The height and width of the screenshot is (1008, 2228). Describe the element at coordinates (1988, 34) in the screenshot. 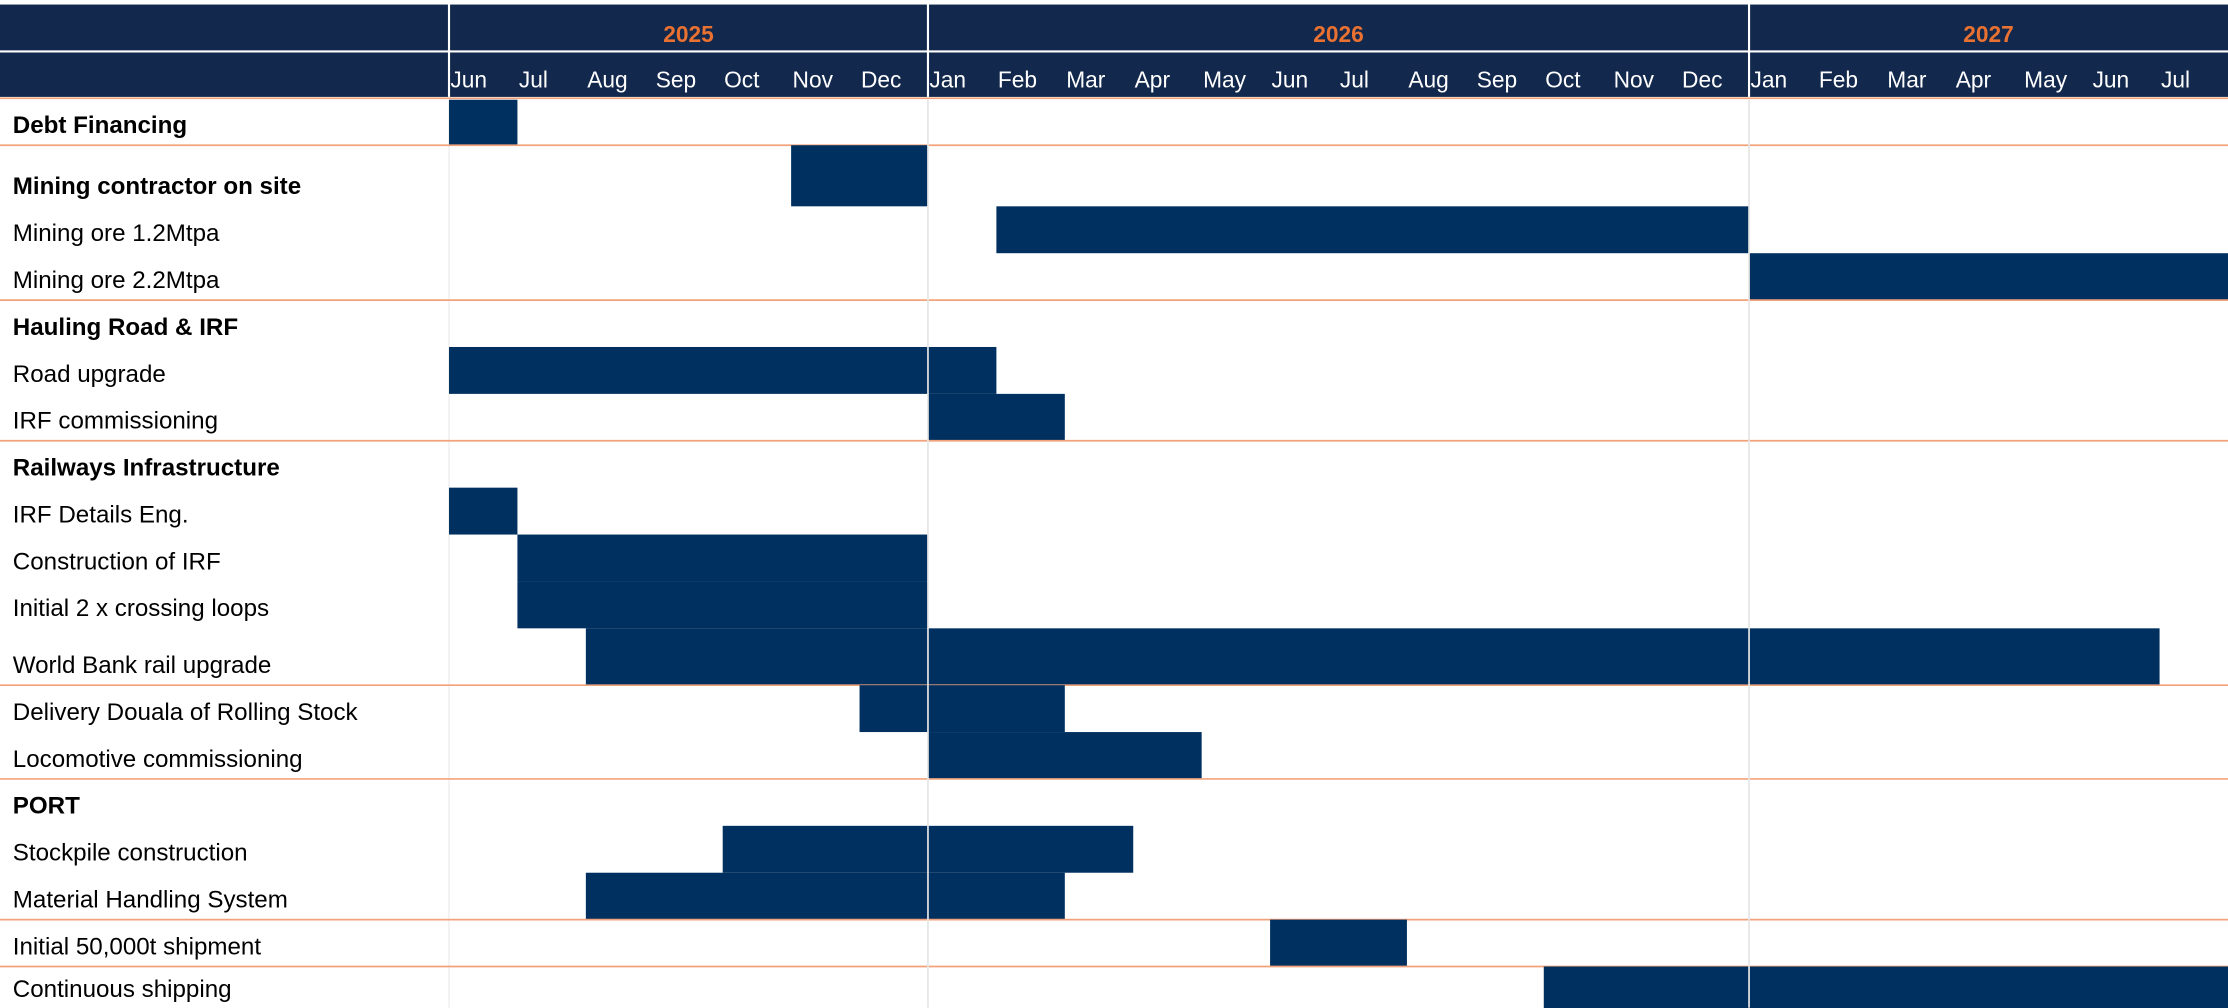

I see `year-label: 2027` at that location.